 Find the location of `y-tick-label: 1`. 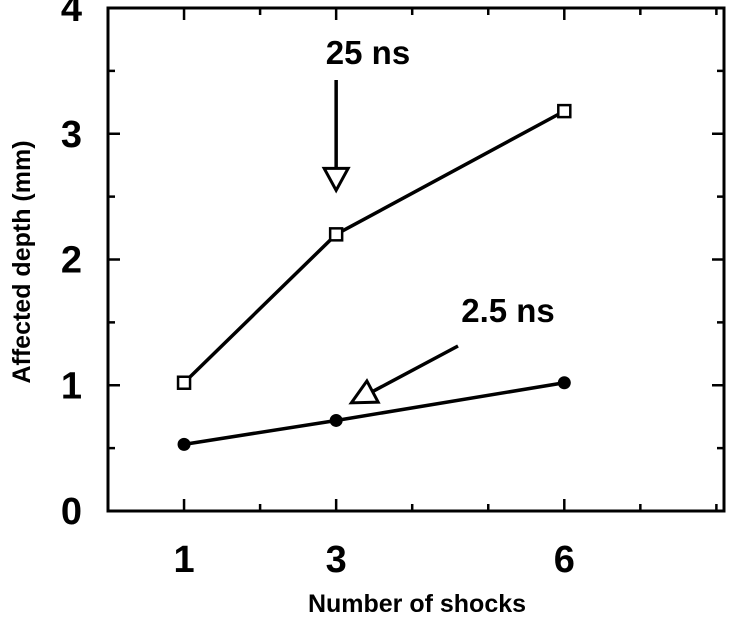

y-tick-label: 1 is located at coordinates (71, 386).